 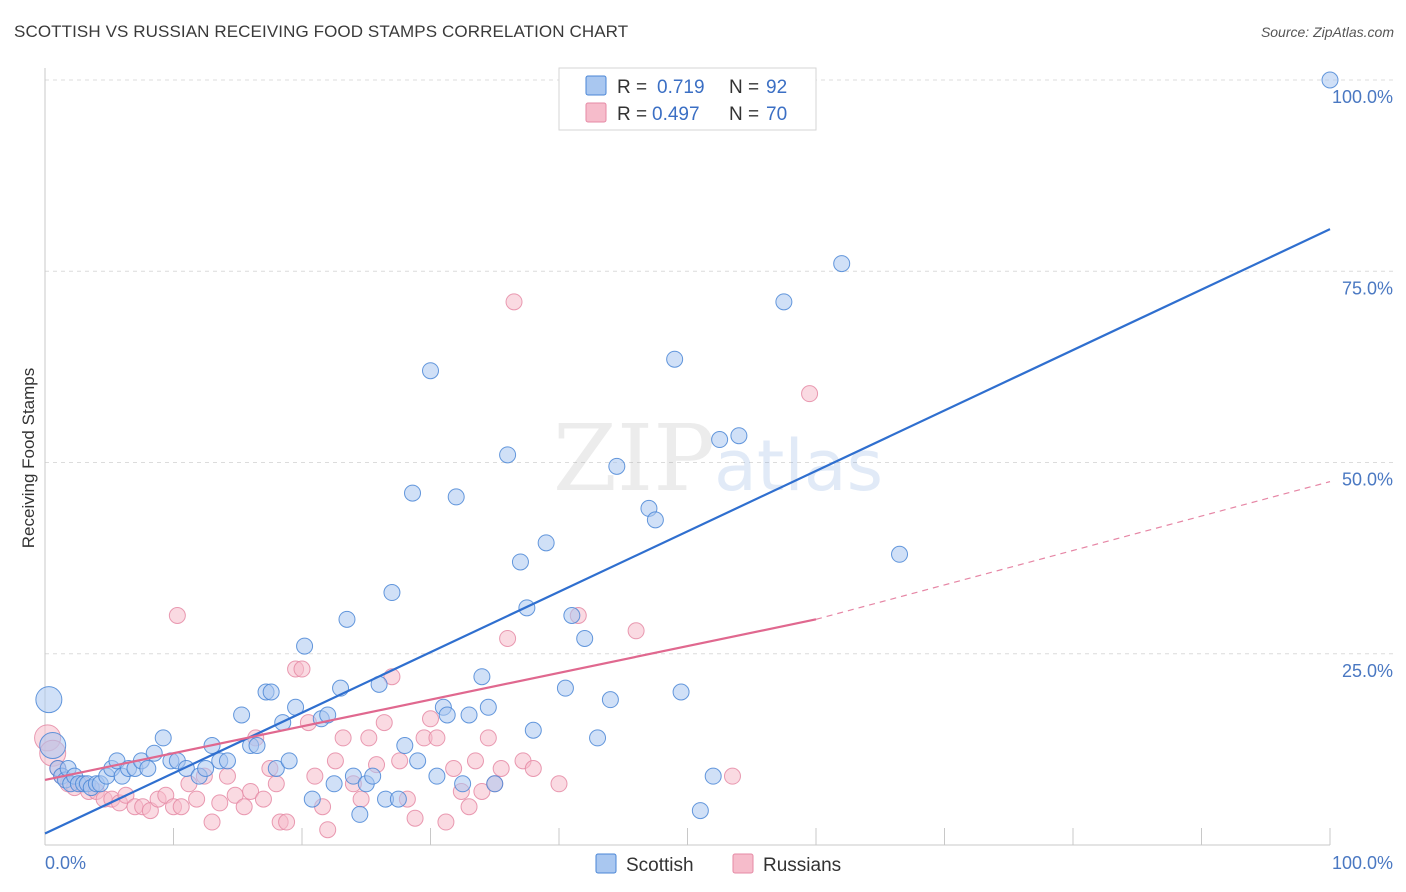 What do you see at coordinates (1362, 863) in the screenshot?
I see `x-tick-label-max: 100.0%` at bounding box center [1362, 863].